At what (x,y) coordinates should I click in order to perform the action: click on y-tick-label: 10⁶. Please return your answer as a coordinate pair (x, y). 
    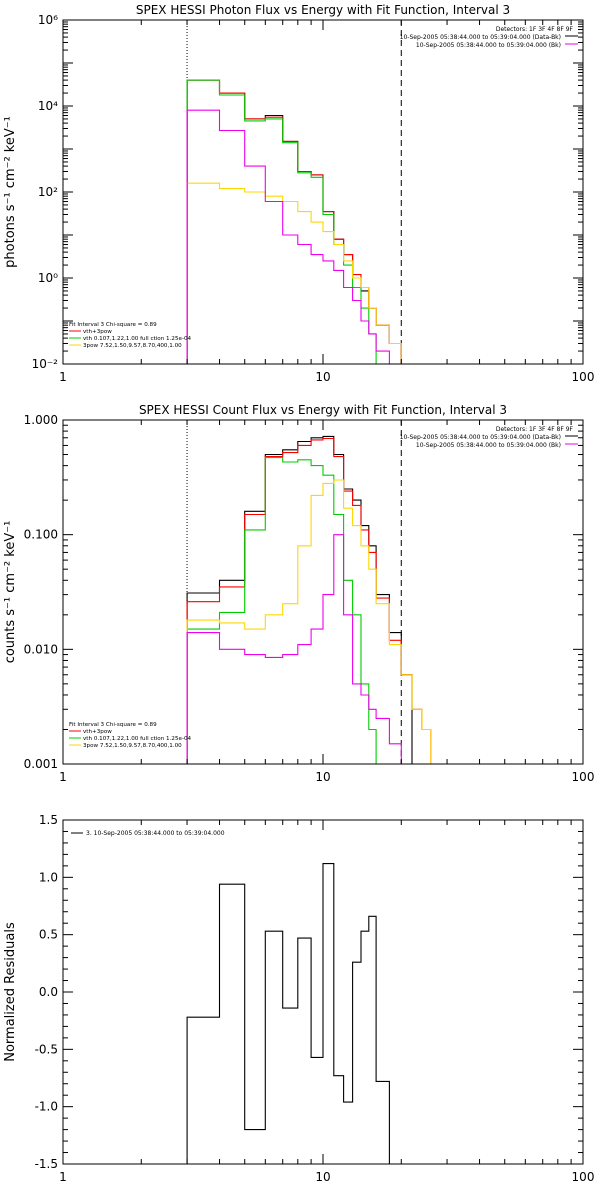
    Looking at the image, I should click on (48, 20).